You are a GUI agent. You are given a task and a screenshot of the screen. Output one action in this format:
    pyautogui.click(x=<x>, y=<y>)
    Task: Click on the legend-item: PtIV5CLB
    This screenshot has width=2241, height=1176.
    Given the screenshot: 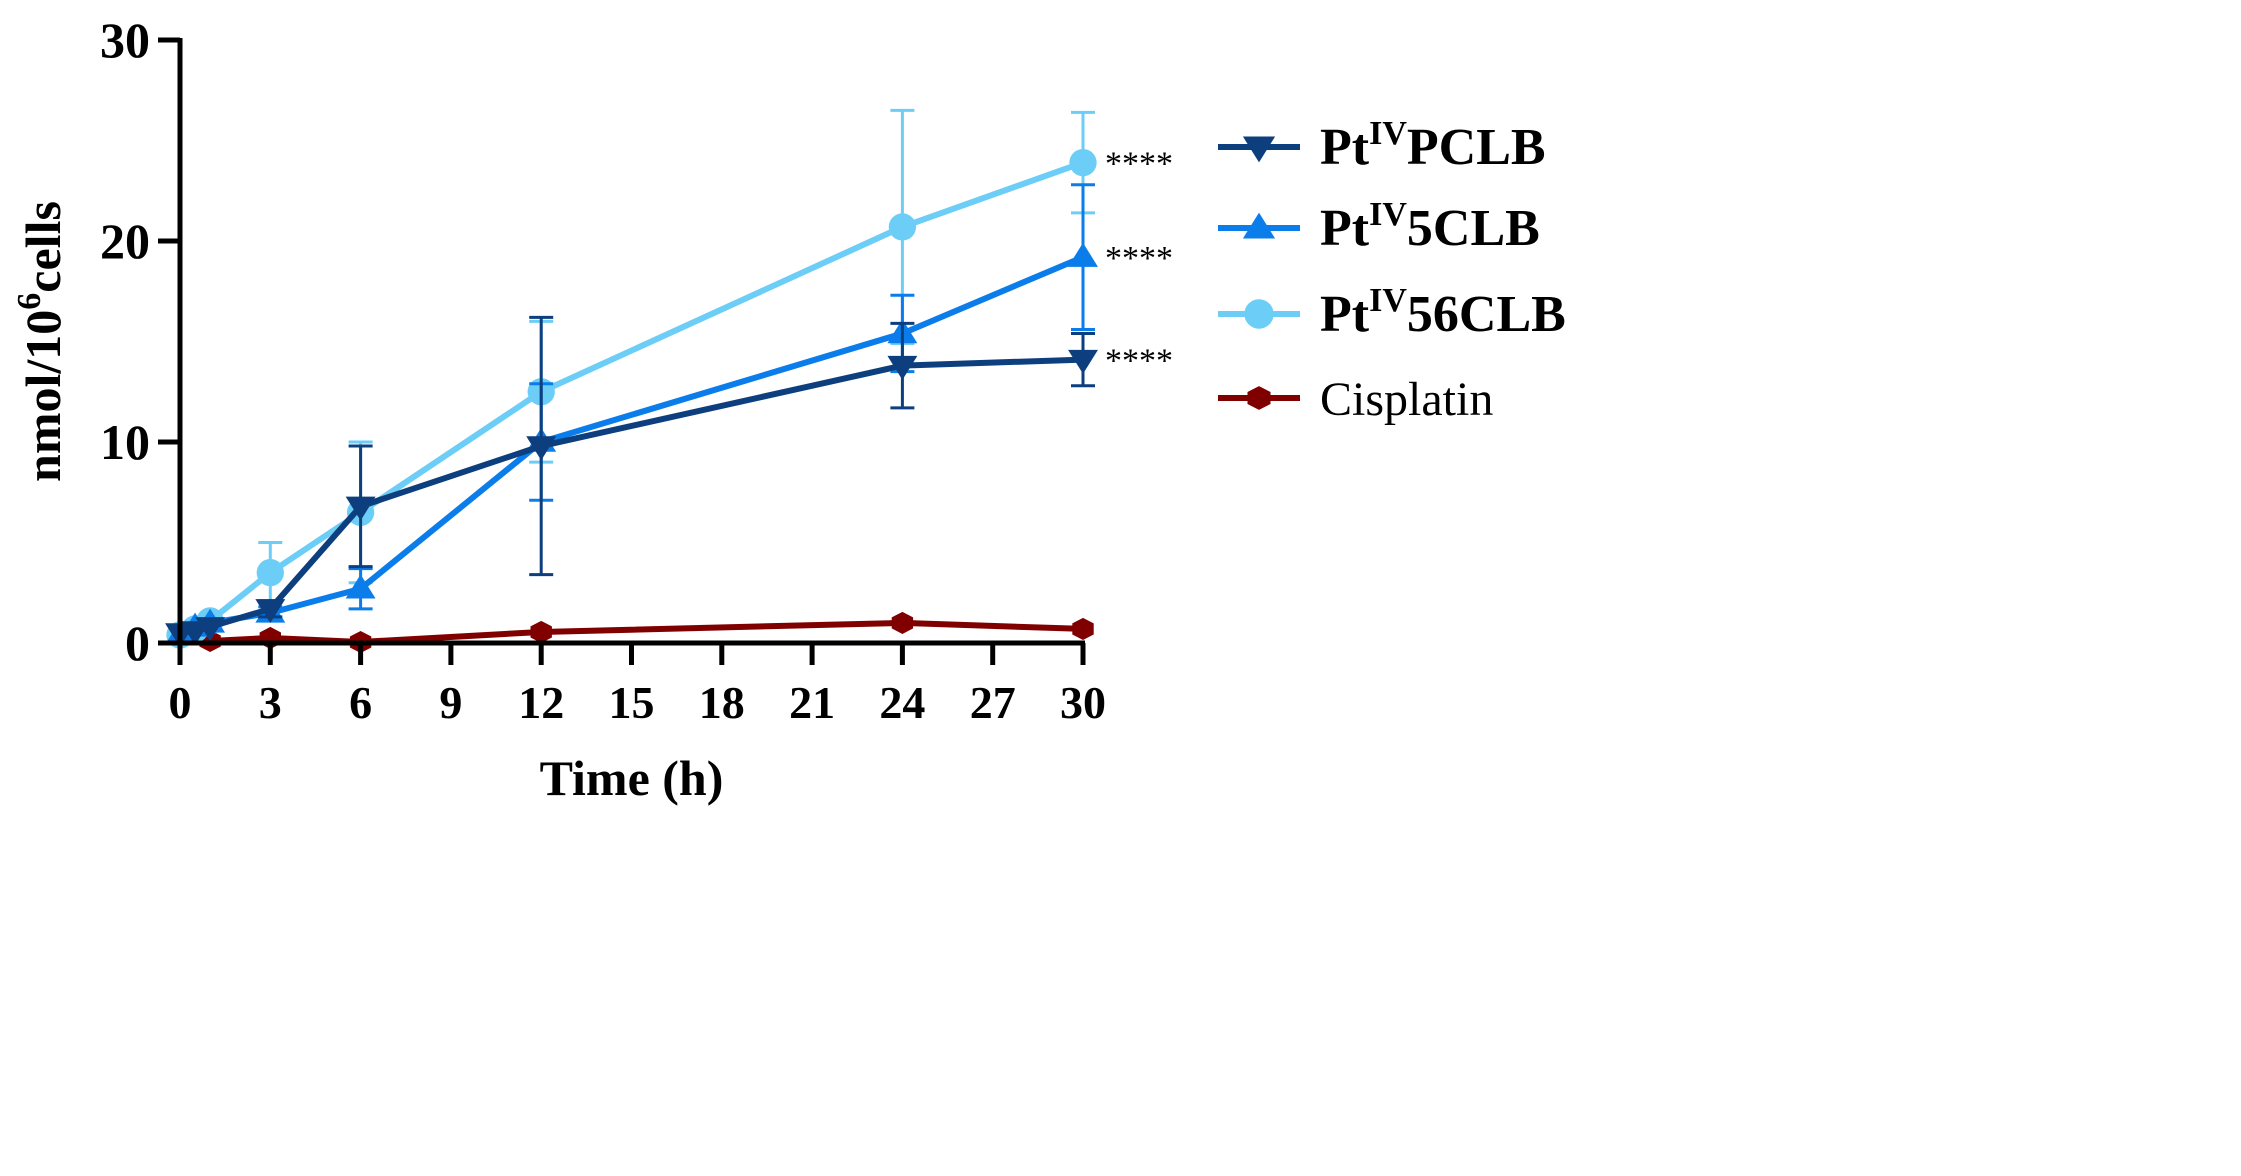 What is the action you would take?
    pyautogui.click(x=1379, y=226)
    